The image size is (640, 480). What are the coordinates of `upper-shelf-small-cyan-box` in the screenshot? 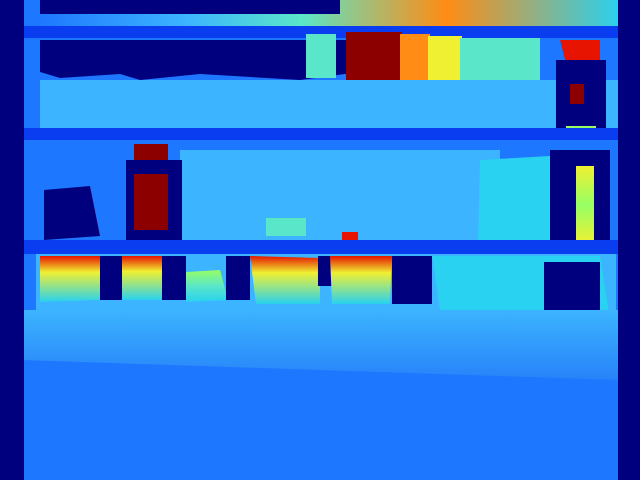 It's located at (321, 56).